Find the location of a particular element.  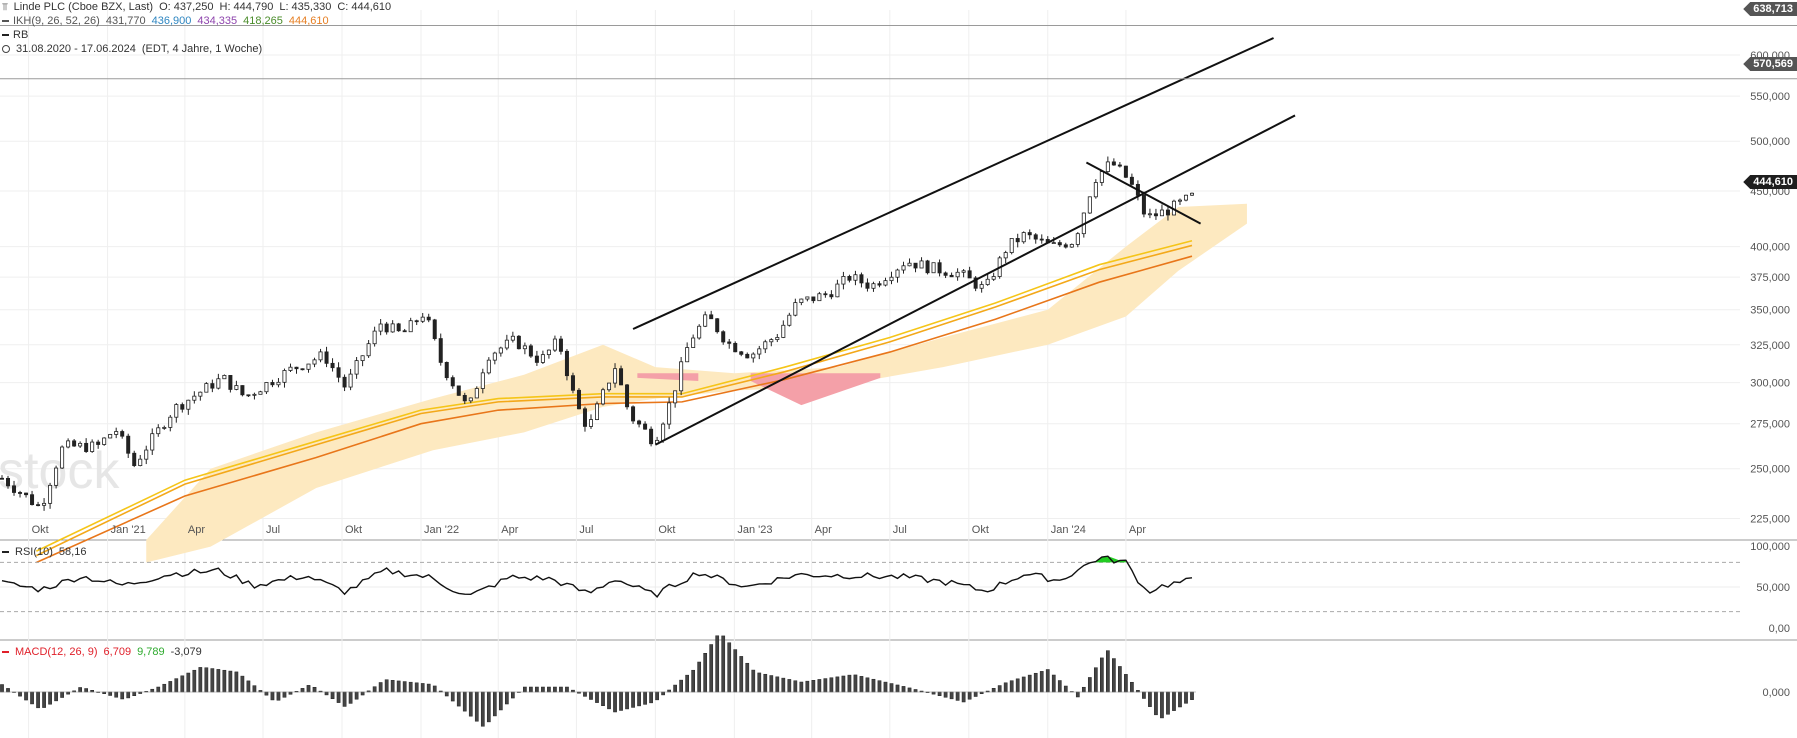

macd-legend-icon is located at coordinates (5, 652).